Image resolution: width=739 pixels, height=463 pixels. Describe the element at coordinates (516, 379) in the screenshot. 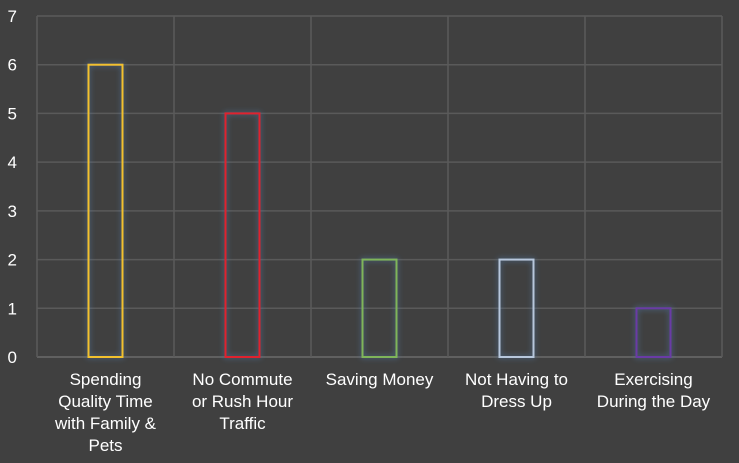

I see `x-category-label-line: Not Having to` at that location.